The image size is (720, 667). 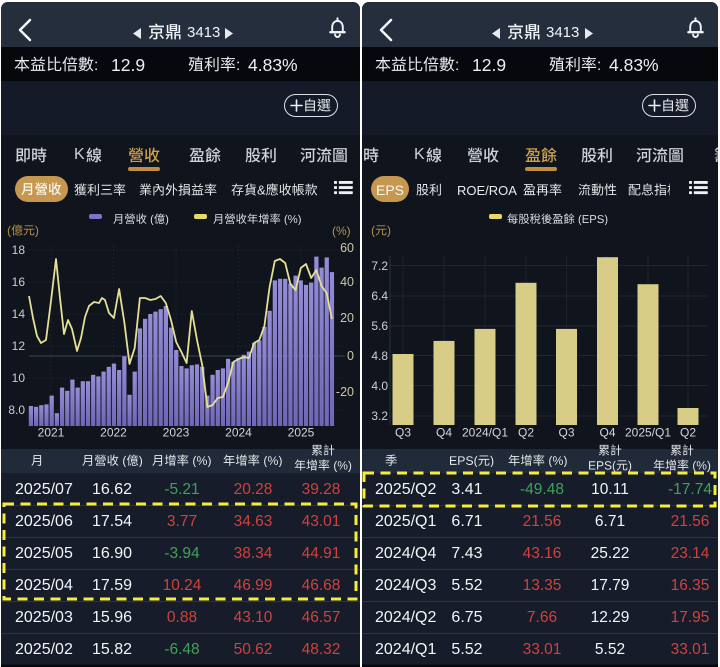 I want to click on svg-text: 3.2, so click(x=379, y=416).